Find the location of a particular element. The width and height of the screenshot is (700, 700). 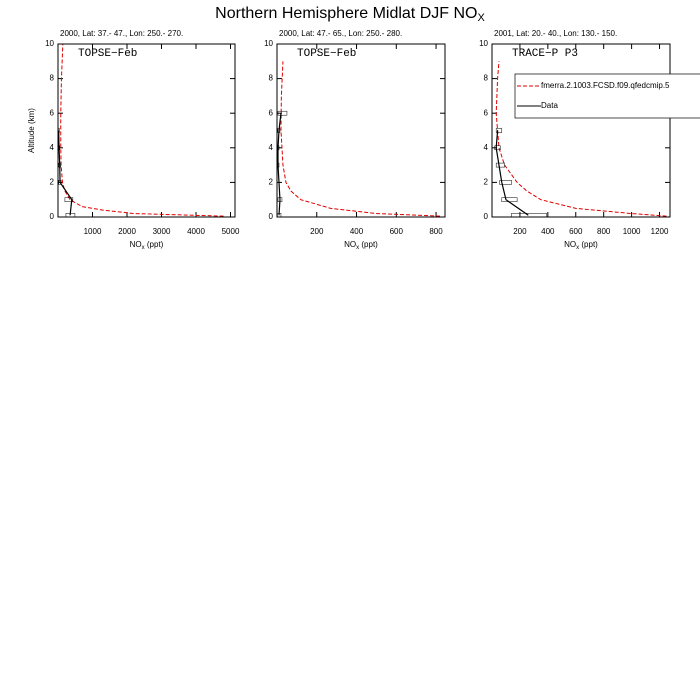

legend-box is located at coordinates (607, 96).